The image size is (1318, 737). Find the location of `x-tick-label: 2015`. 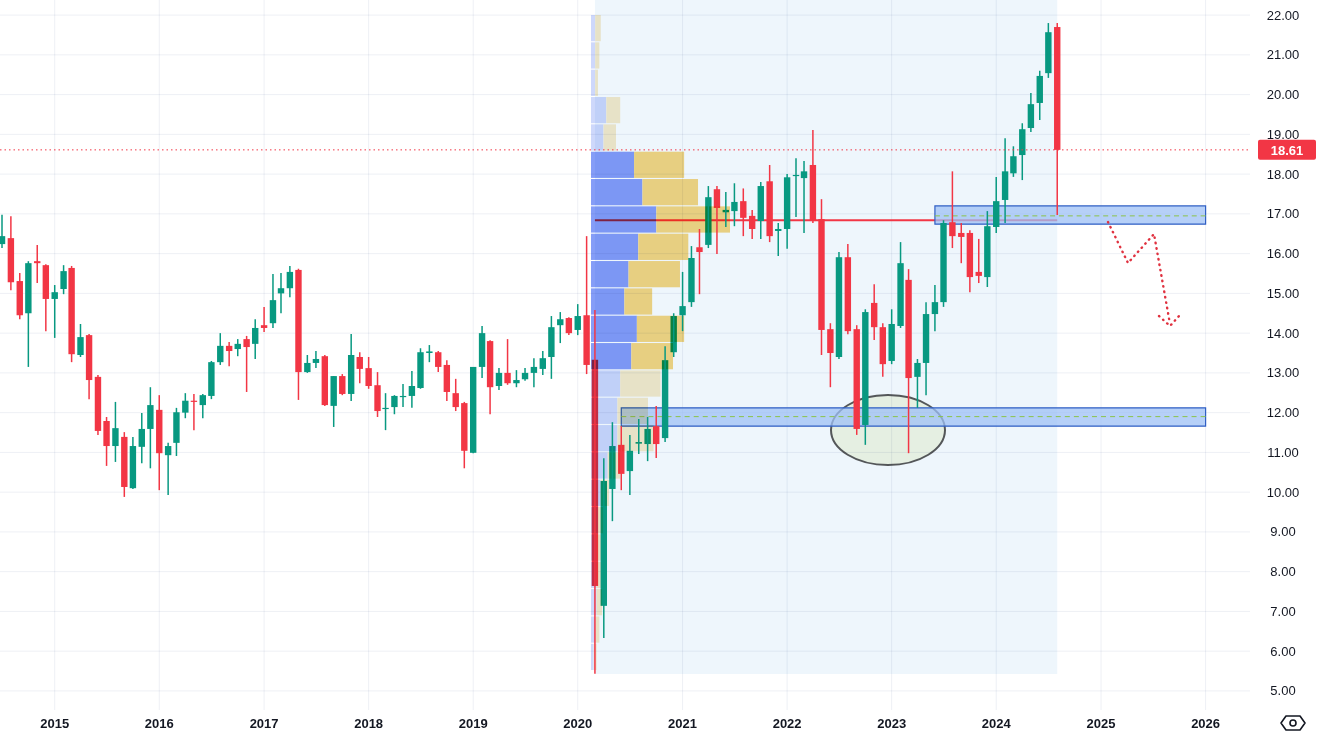

x-tick-label: 2015 is located at coordinates (55, 723).